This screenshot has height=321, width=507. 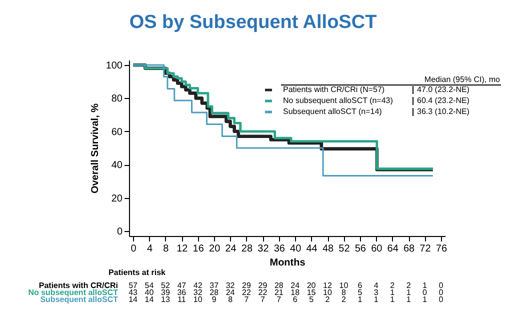 What do you see at coordinates (137, 272) in the screenshot?
I see `text: Patients at risk` at bounding box center [137, 272].